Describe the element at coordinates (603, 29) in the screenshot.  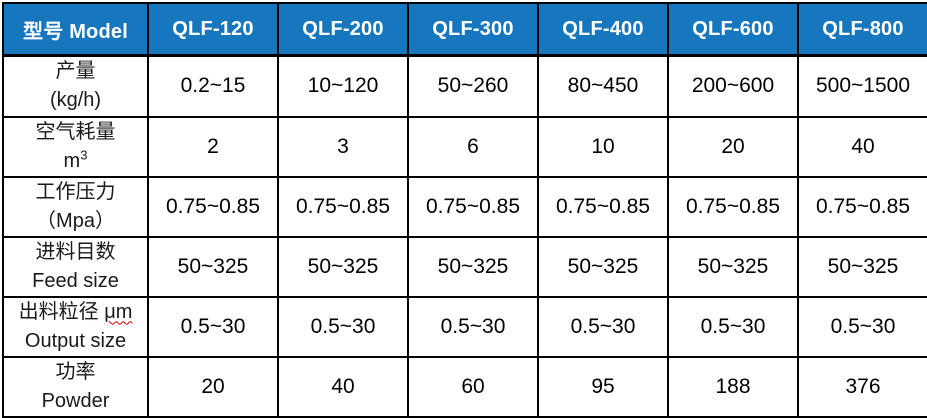
I see `header-cell-qlf-400: QLF-400` at that location.